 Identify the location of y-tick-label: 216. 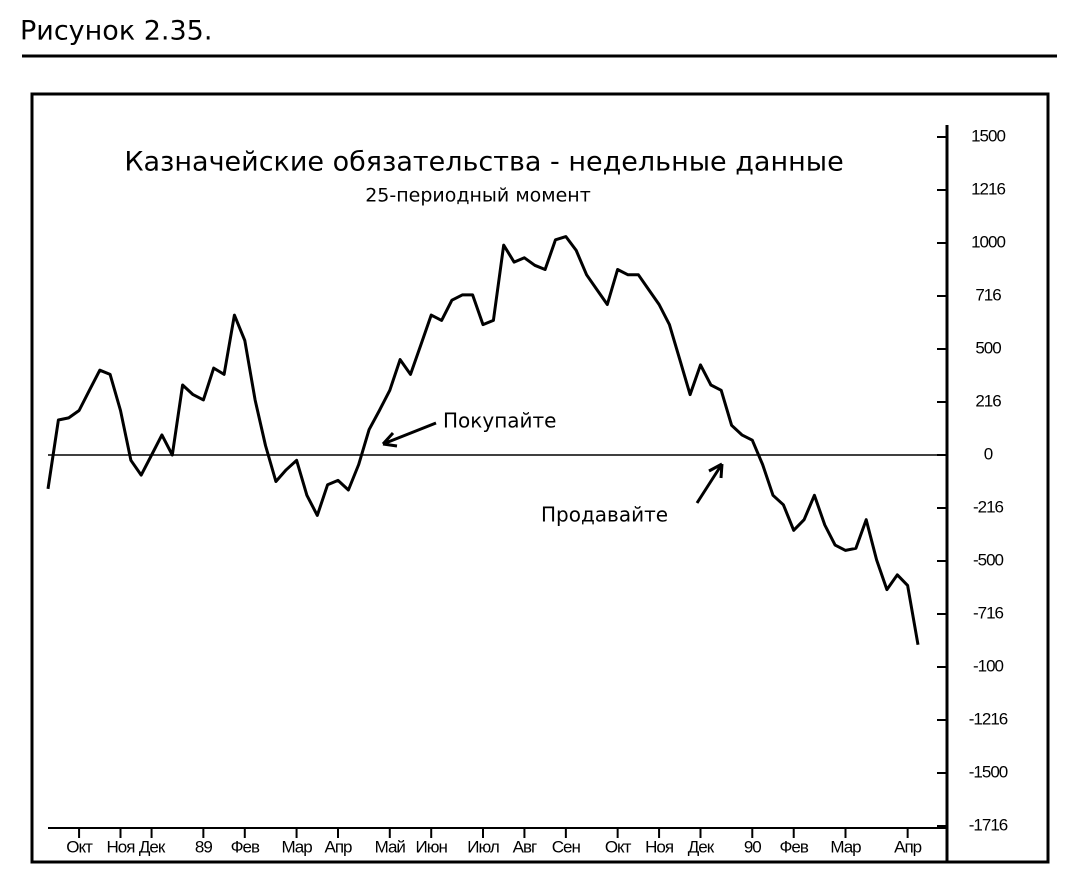
(988, 400).